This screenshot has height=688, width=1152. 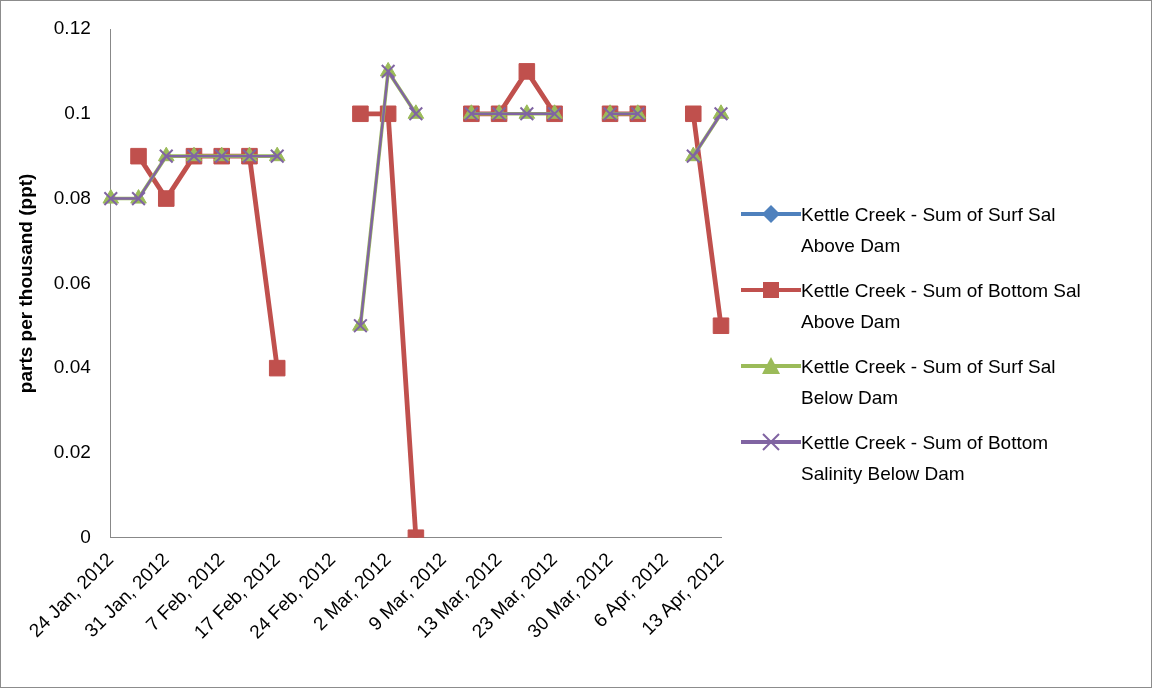 What do you see at coordinates (925, 458) in the screenshot?
I see `legend-label: Kettle Creek - Sum of Bottom Salinity Below Dam` at bounding box center [925, 458].